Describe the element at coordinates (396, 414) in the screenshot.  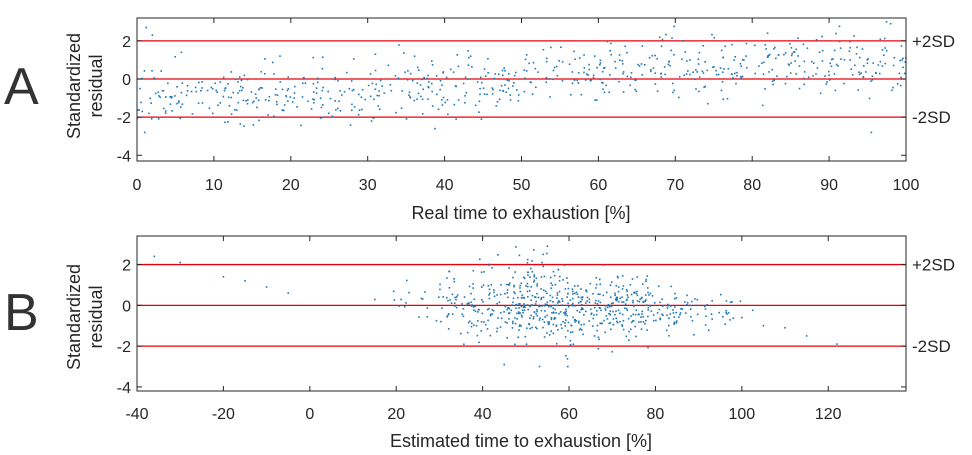
I see `panel-b-x-tick-label: 20` at that location.